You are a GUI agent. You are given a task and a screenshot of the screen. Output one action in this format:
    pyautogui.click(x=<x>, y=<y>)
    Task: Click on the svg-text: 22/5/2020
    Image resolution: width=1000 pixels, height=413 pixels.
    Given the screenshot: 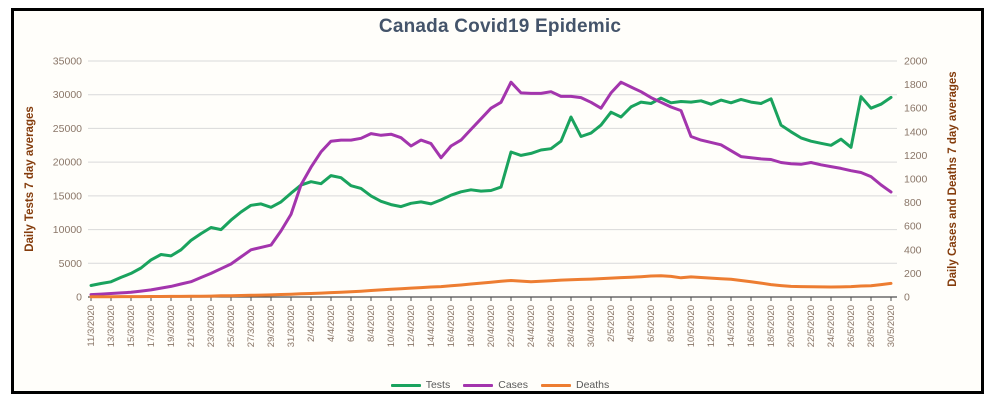 What is the action you would take?
    pyautogui.click(x=811, y=326)
    